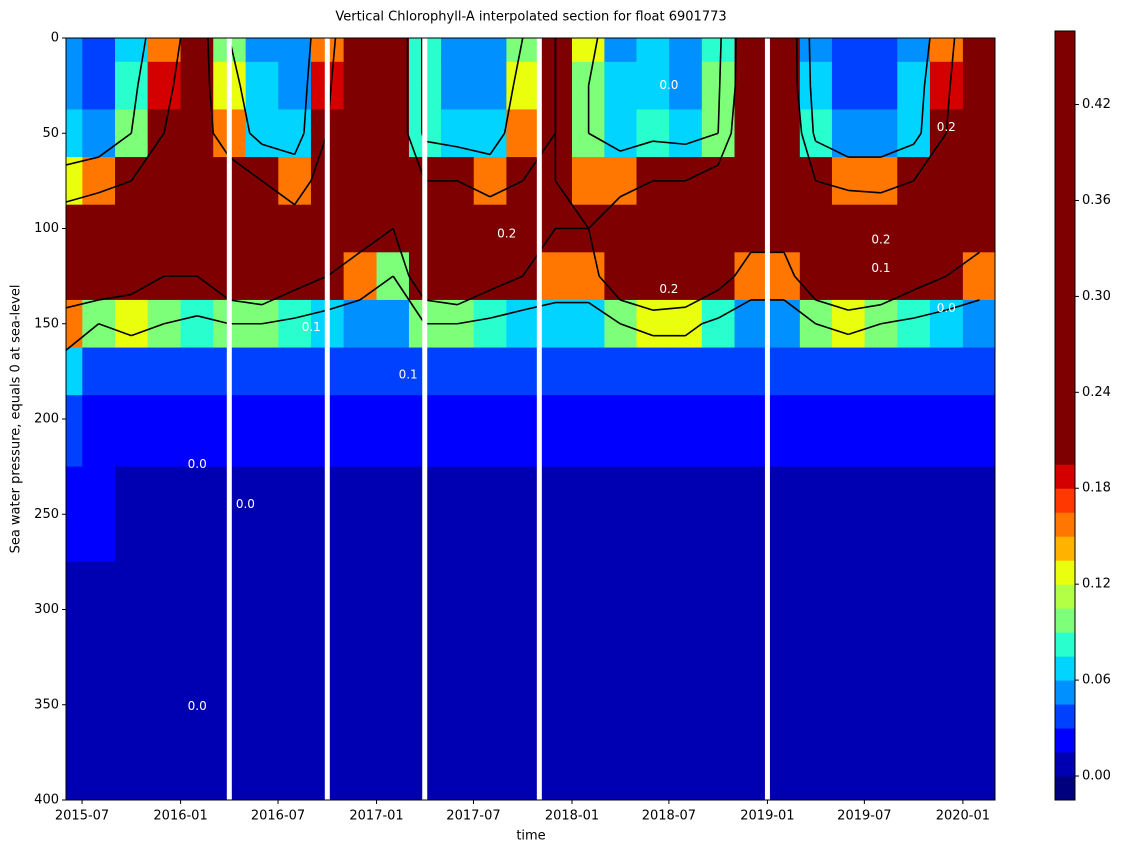 The image size is (1143, 853). I want to click on y-tick-label: 300, so click(46, 609).